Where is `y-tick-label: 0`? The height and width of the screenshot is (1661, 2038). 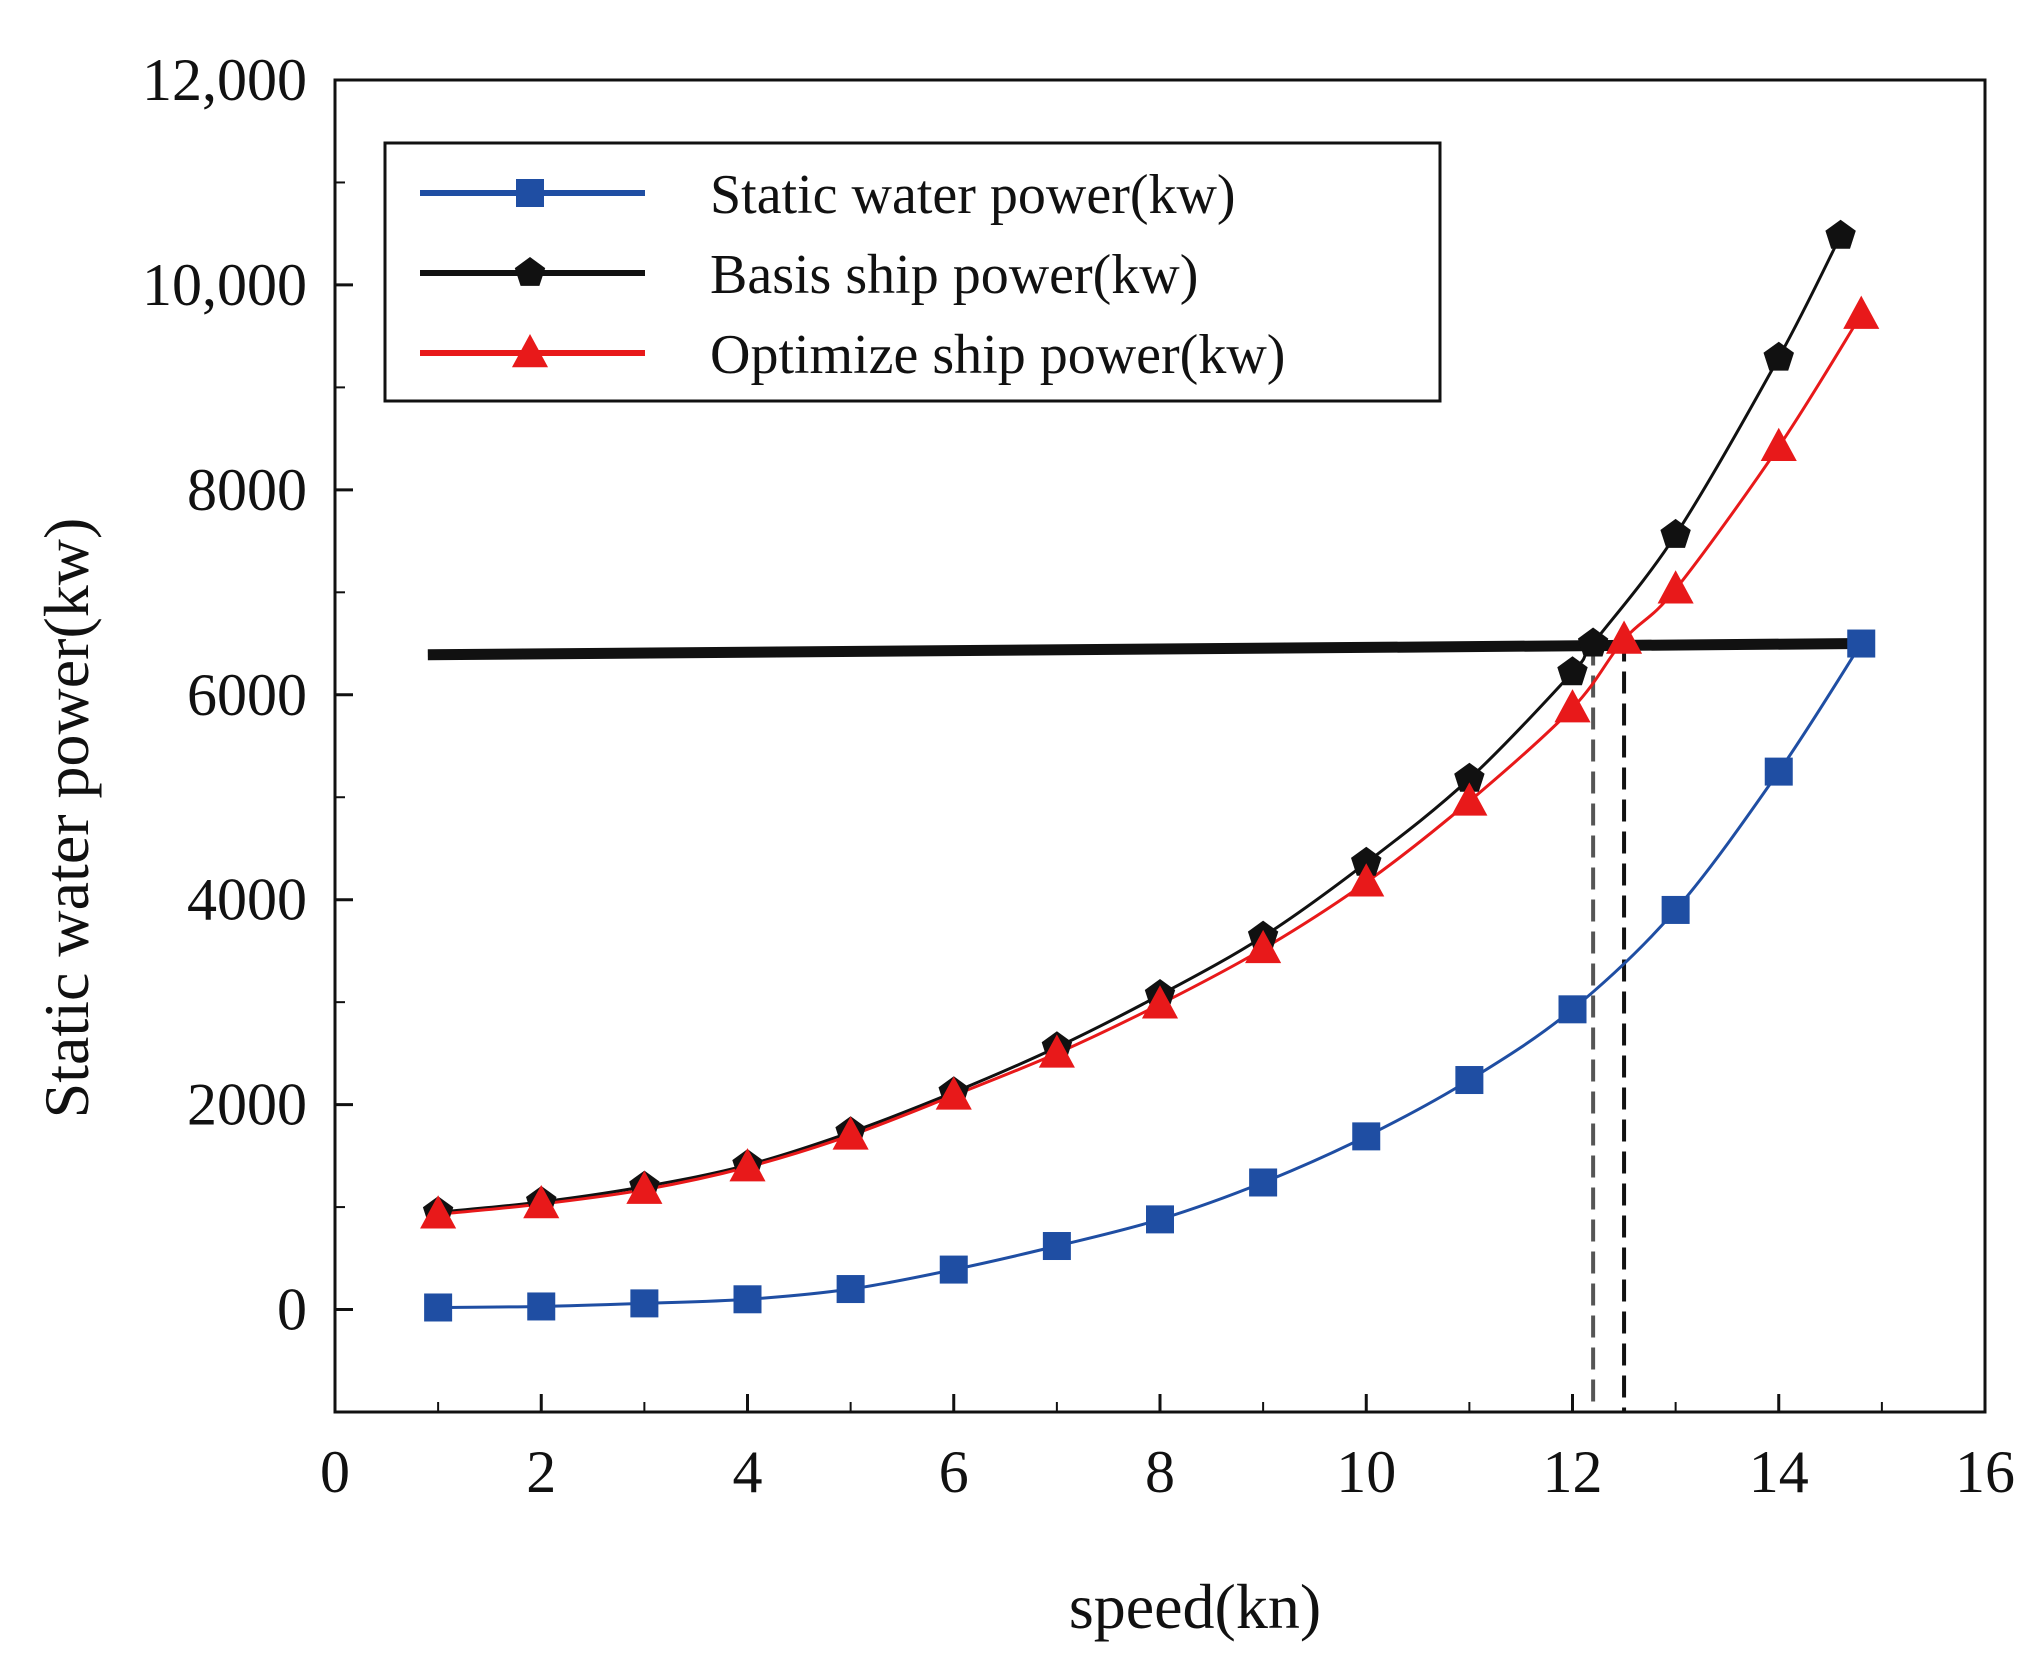
y-tick-label: 0 is located at coordinates (292, 1310).